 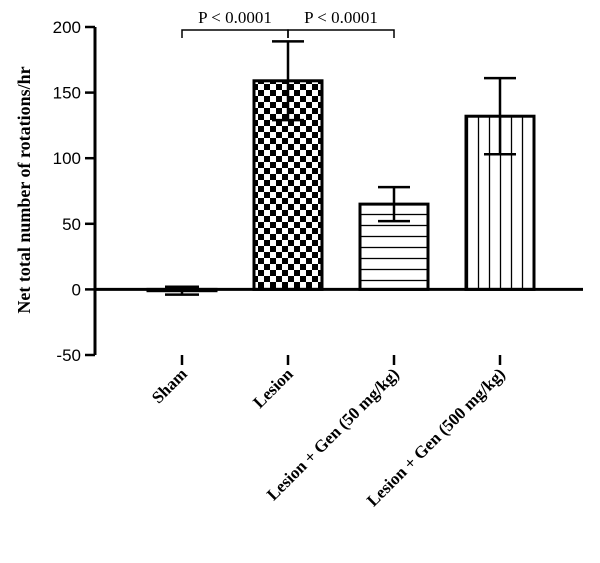 What do you see at coordinates (68, 355) in the screenshot?
I see `y-tick-label: -50` at bounding box center [68, 355].